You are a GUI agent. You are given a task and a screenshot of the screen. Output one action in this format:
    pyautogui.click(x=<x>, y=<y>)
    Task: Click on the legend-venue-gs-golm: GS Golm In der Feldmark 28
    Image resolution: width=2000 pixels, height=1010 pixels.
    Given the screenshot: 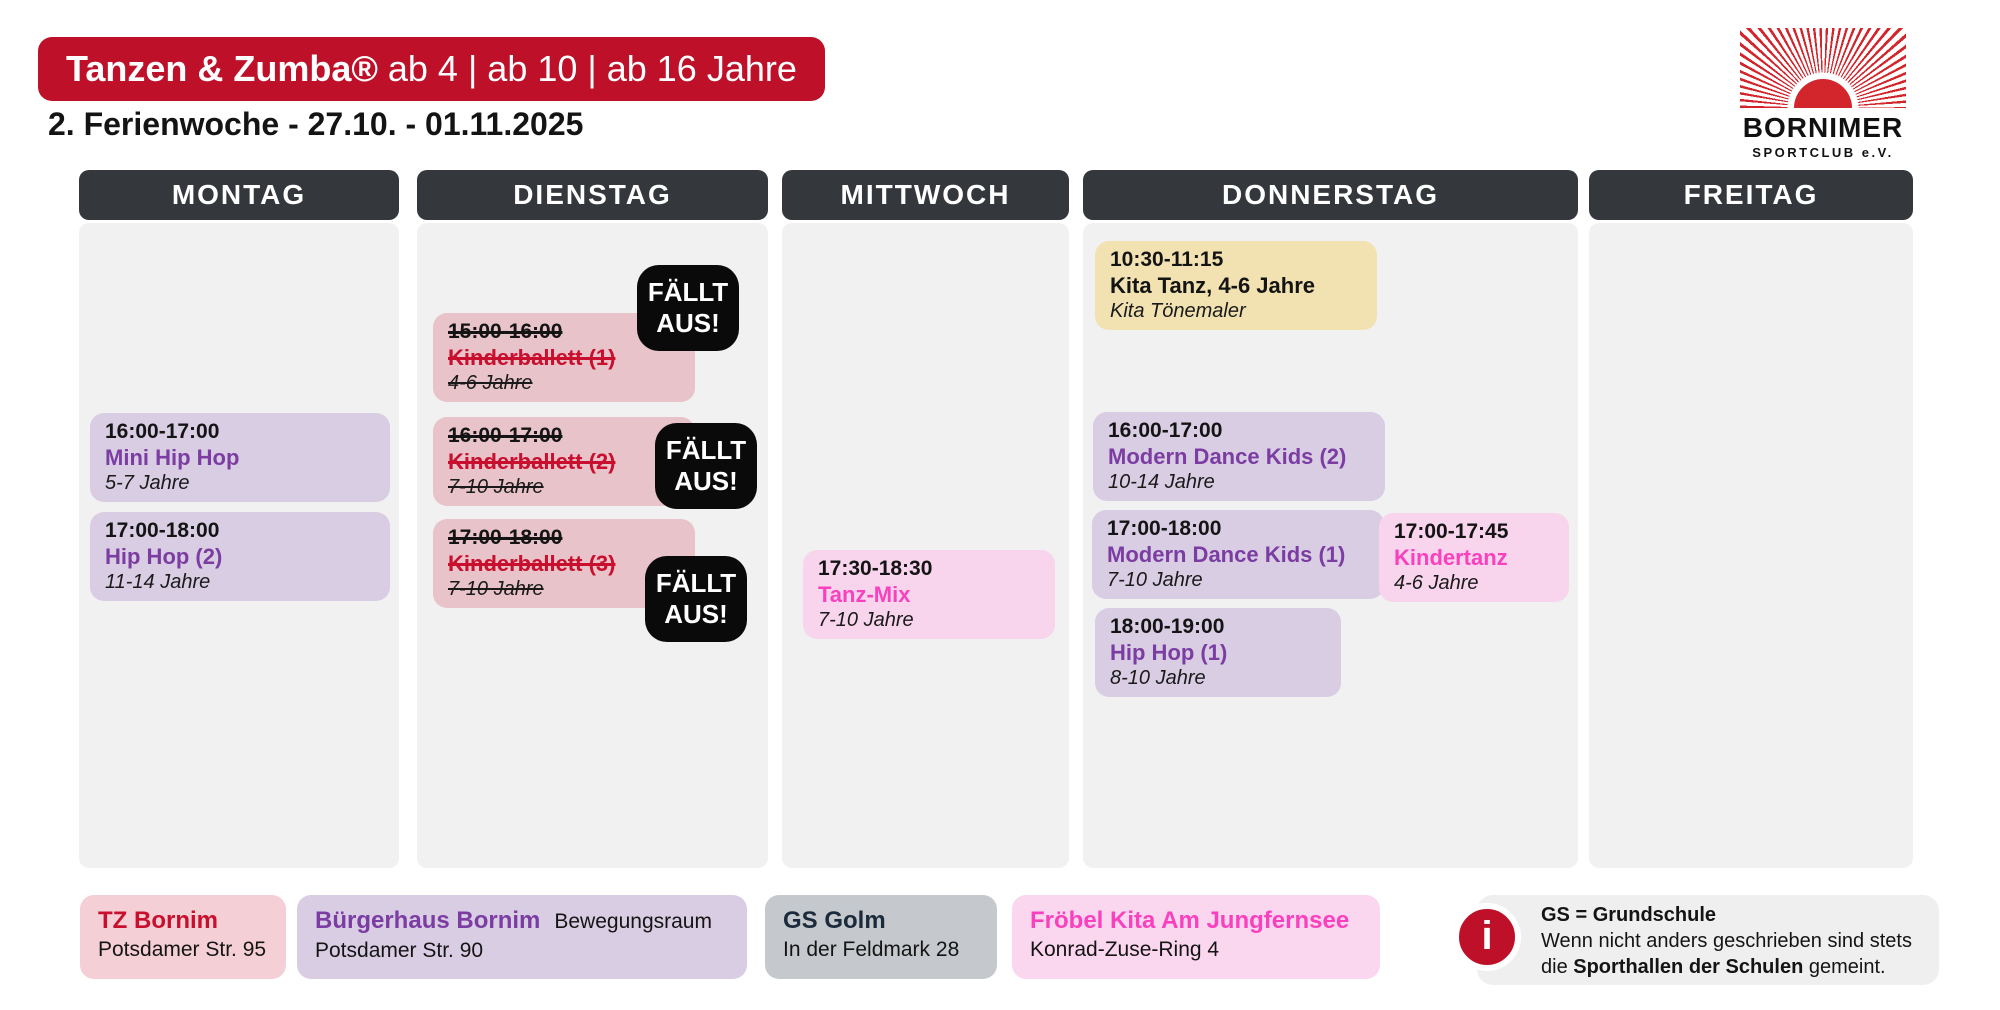 What is the action you would take?
    pyautogui.click(x=881, y=937)
    